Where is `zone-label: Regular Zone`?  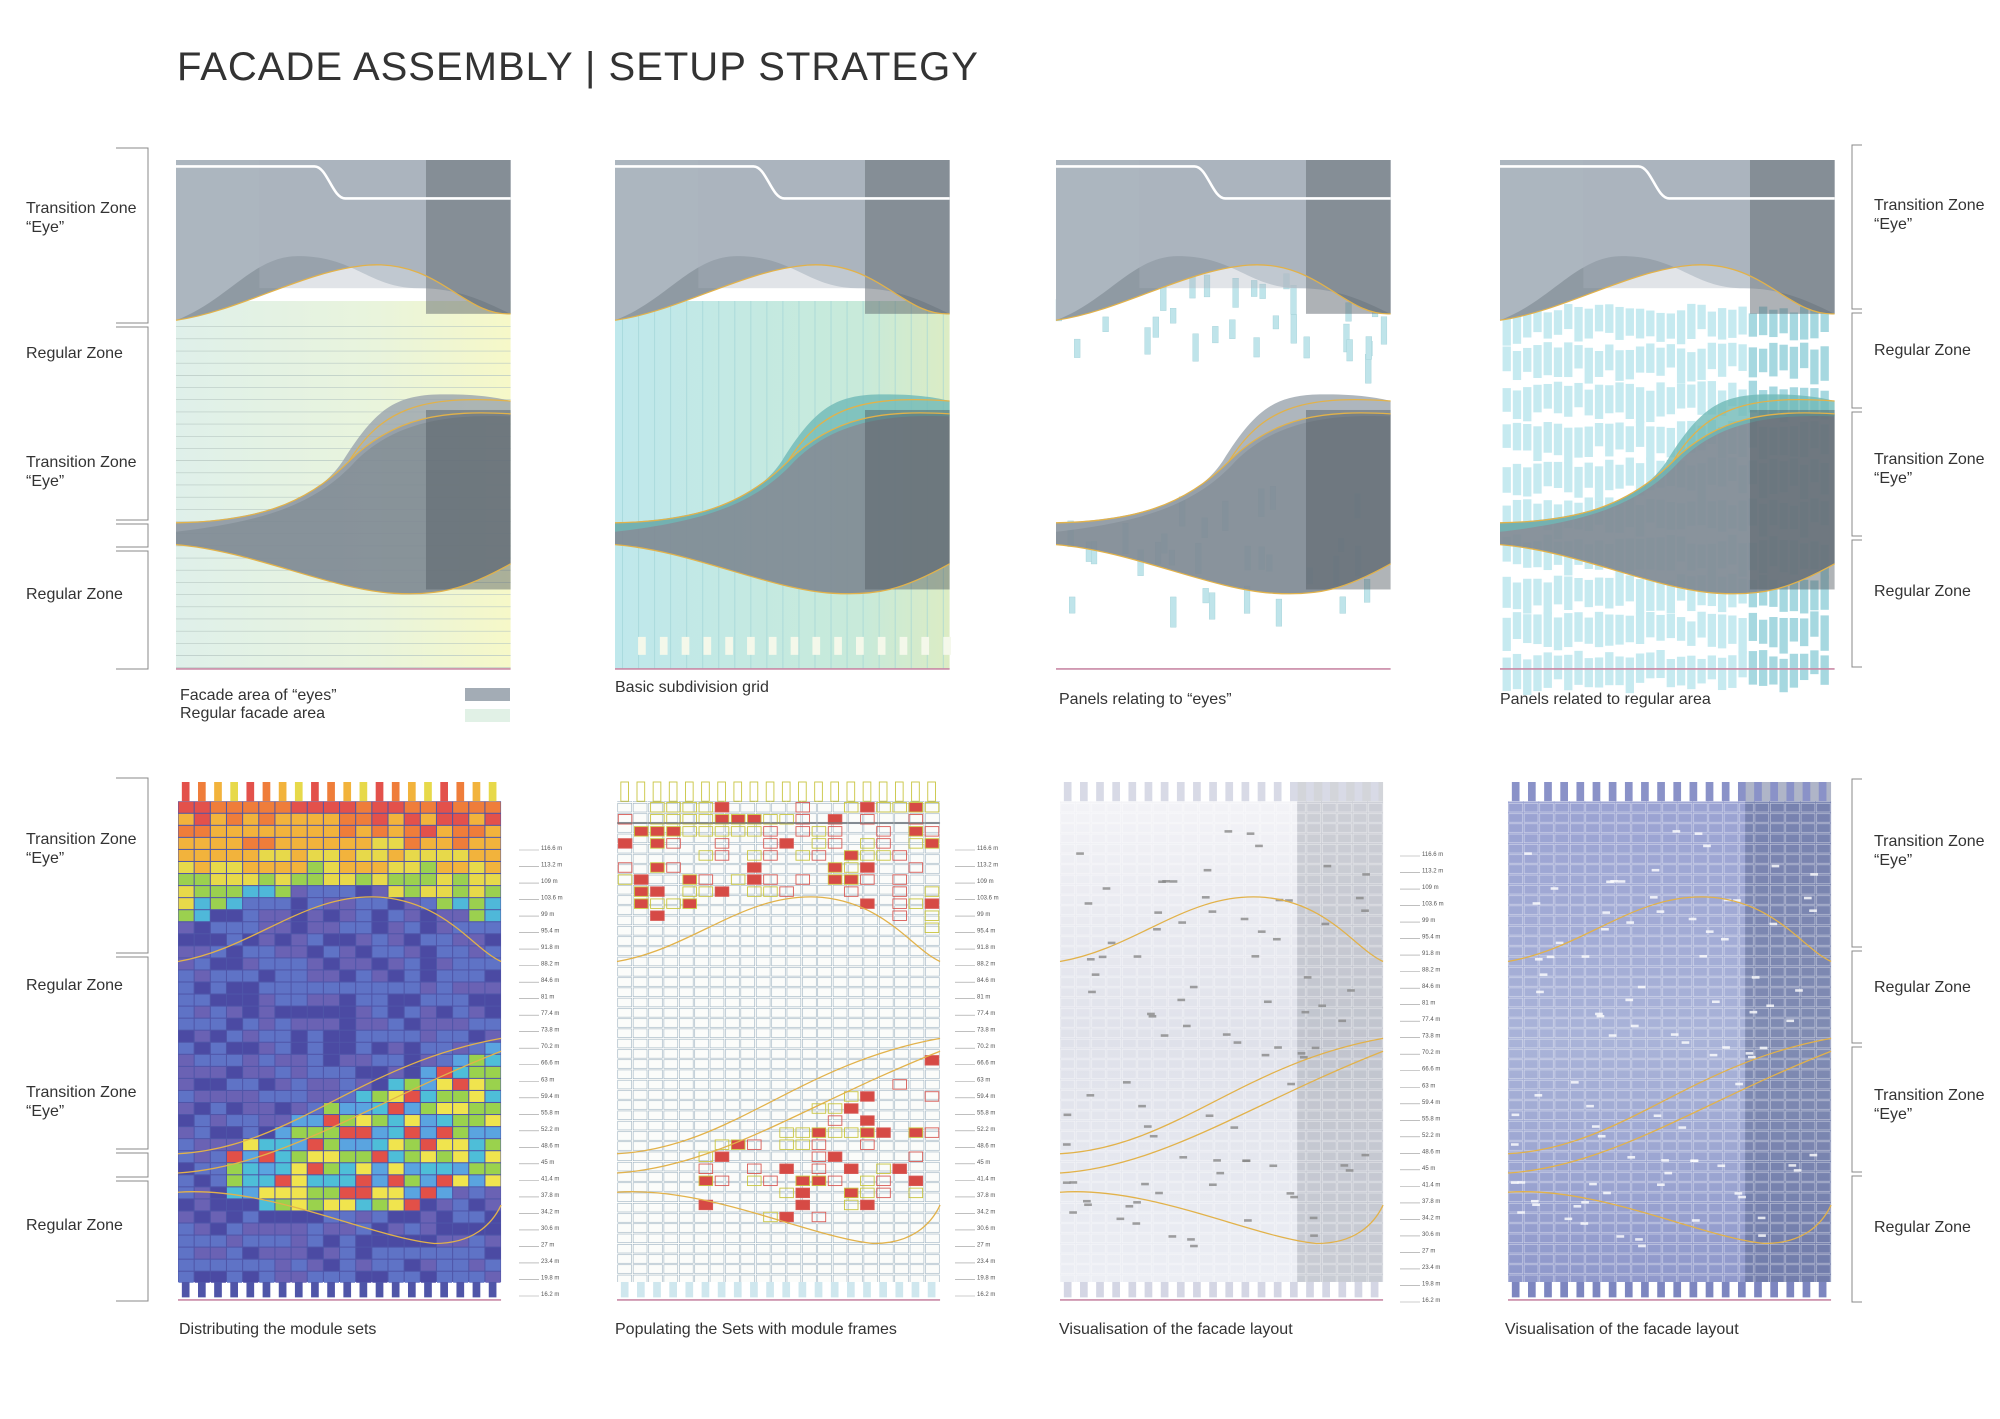 zone-label: Regular Zone is located at coordinates (74, 594).